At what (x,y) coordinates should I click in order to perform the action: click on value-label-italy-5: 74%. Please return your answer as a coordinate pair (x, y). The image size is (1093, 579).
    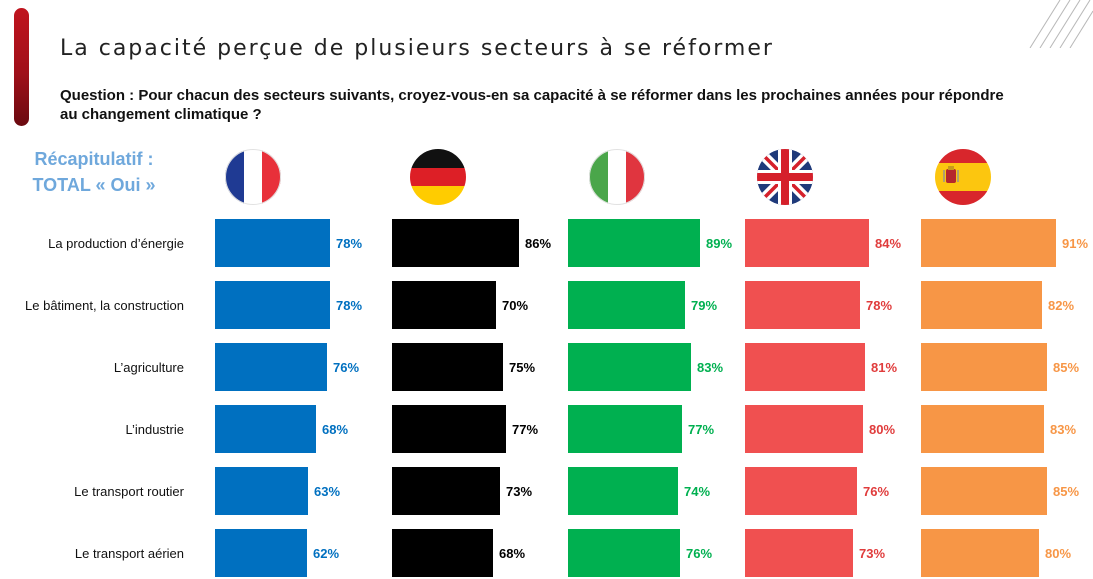
    Looking at the image, I should click on (697, 491).